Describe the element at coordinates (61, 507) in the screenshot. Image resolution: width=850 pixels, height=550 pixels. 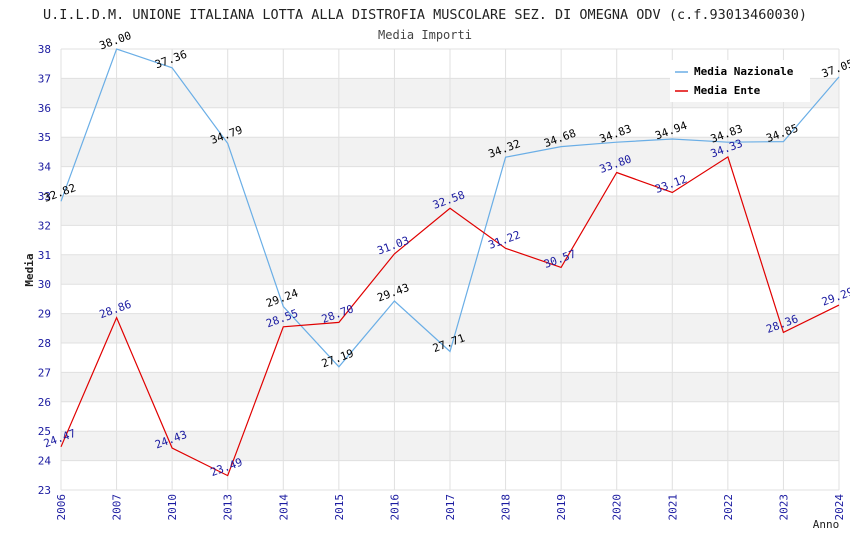
I see `x-tick-label: 2006` at that location.